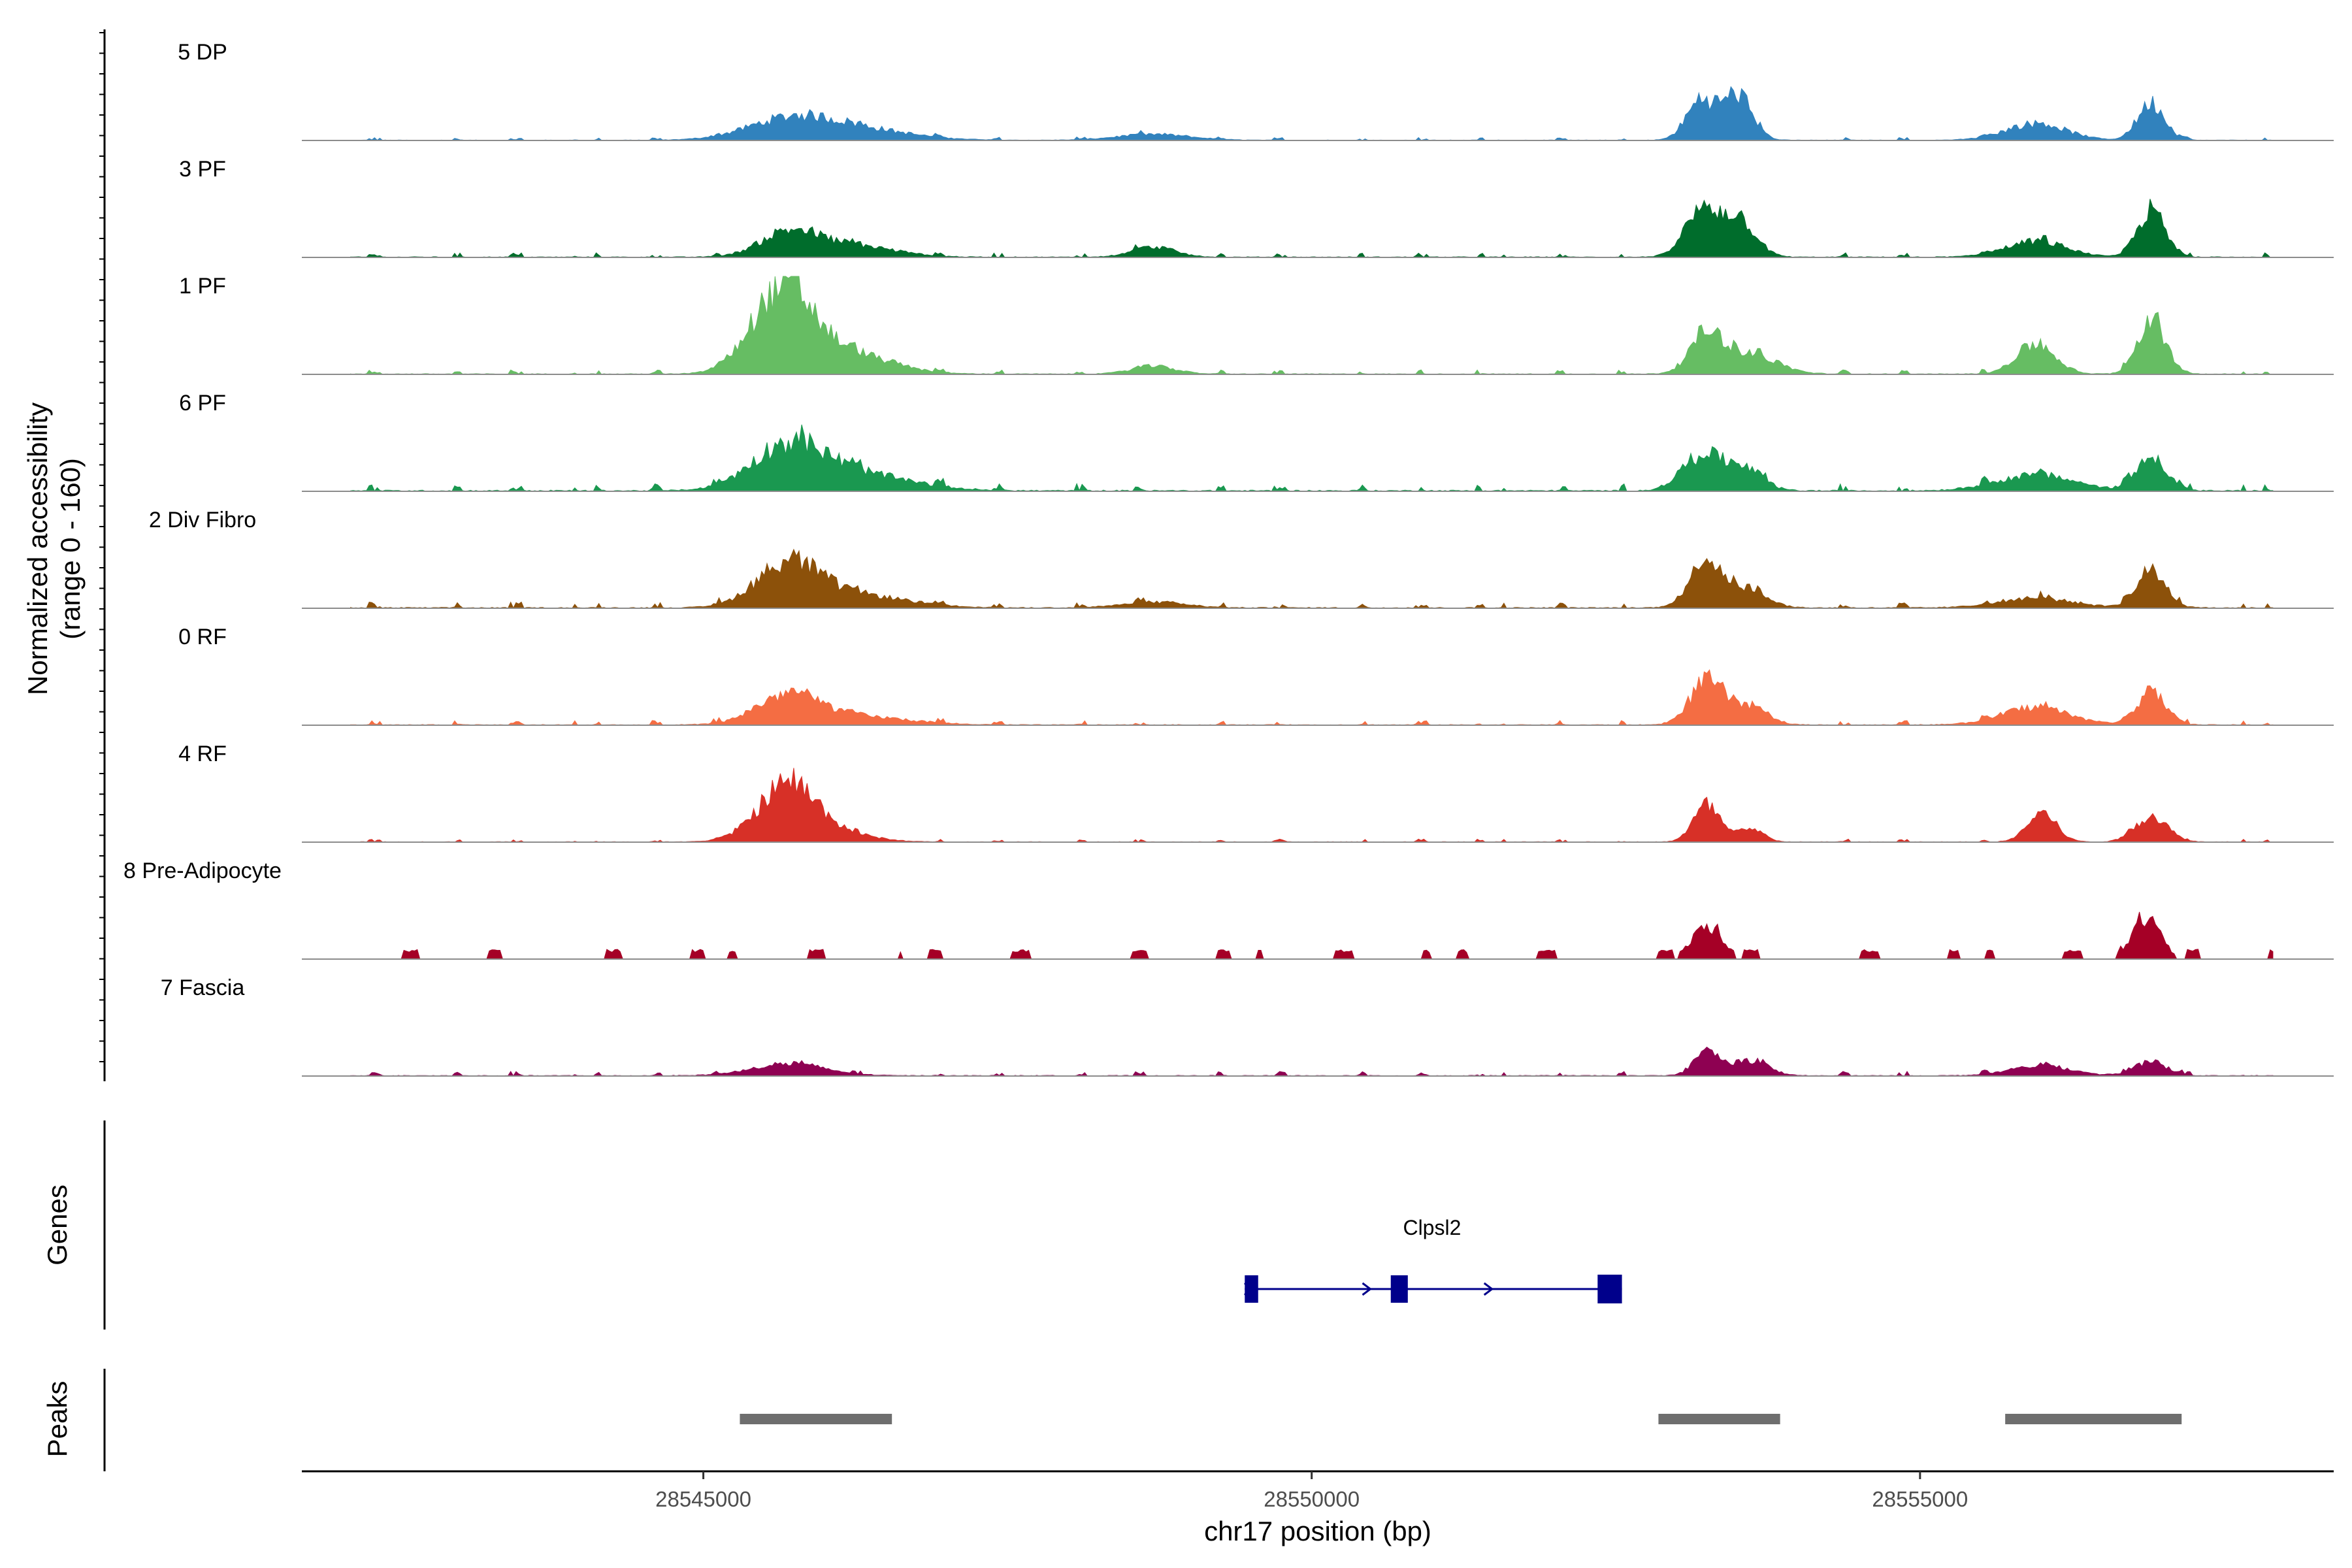 The height and width of the screenshot is (1568, 2352). I want to click on x-tick-label: 28545000, so click(703, 1499).